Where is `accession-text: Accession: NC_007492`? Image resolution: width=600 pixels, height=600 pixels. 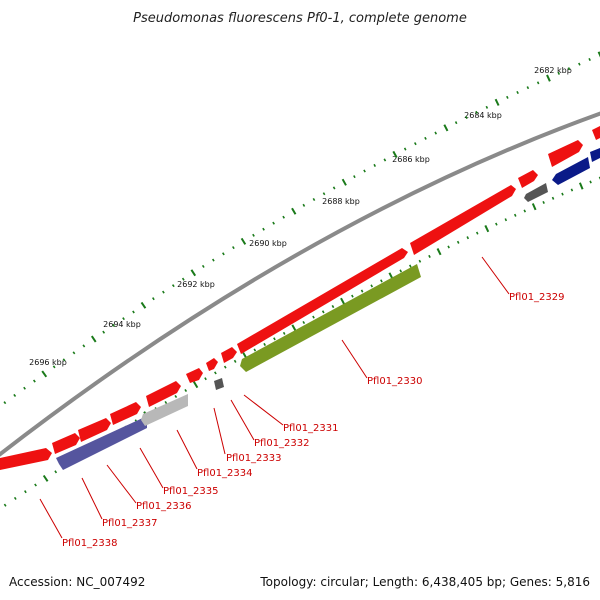
accession-text: Accession: NC_007492 is located at coordinates (77, 582).